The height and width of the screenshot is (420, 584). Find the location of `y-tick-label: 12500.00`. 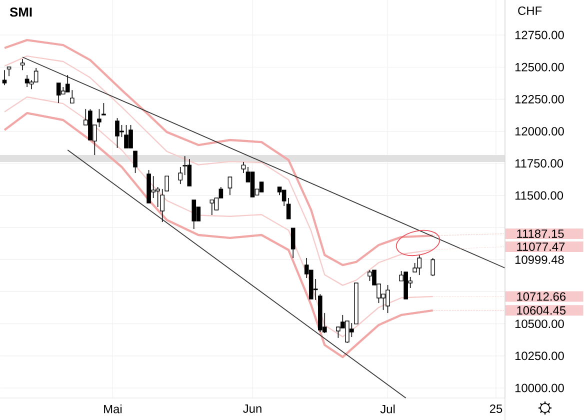

y-tick-label: 12500.00 is located at coordinates (539, 67).